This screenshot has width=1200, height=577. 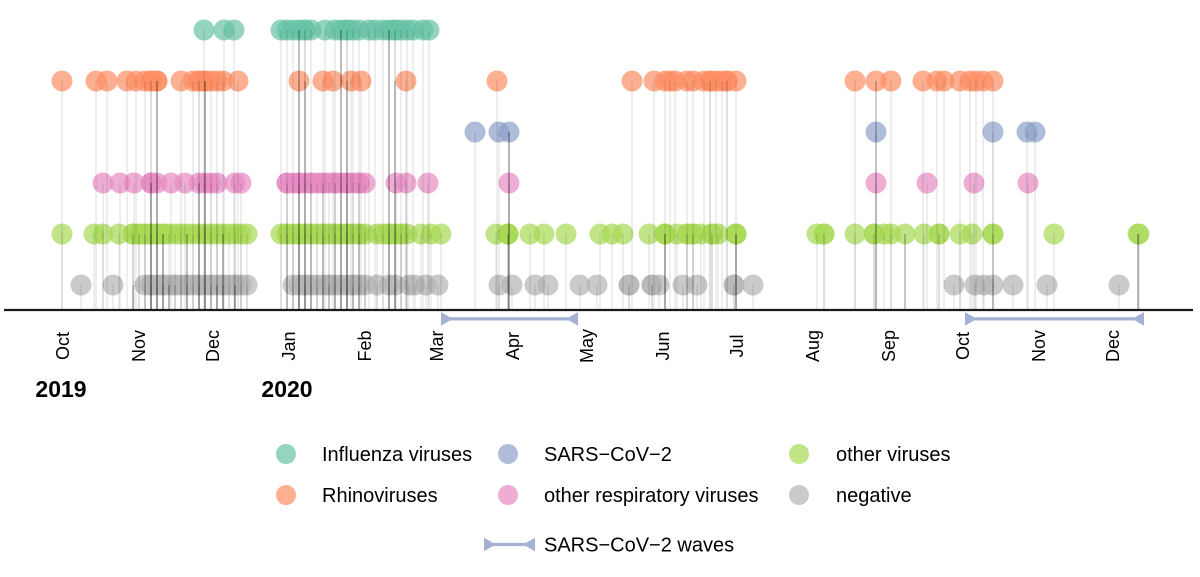 I want to click on svg-text: May, so click(x=587, y=346).